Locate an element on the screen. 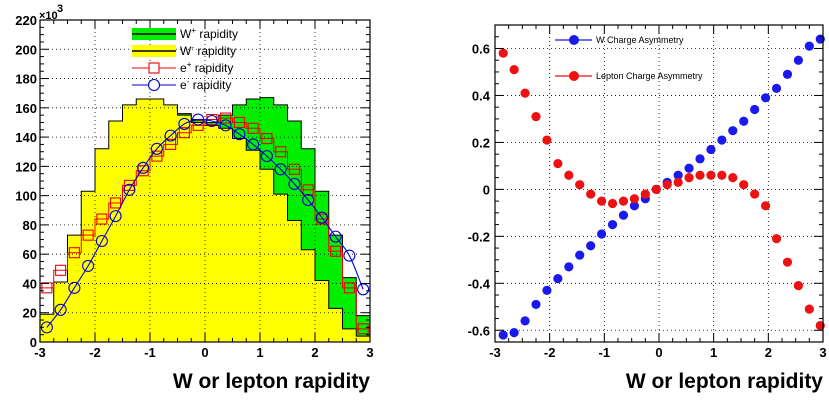 This screenshot has width=829, height=403. right-x-tick-label: -2 is located at coordinates (550, 352).